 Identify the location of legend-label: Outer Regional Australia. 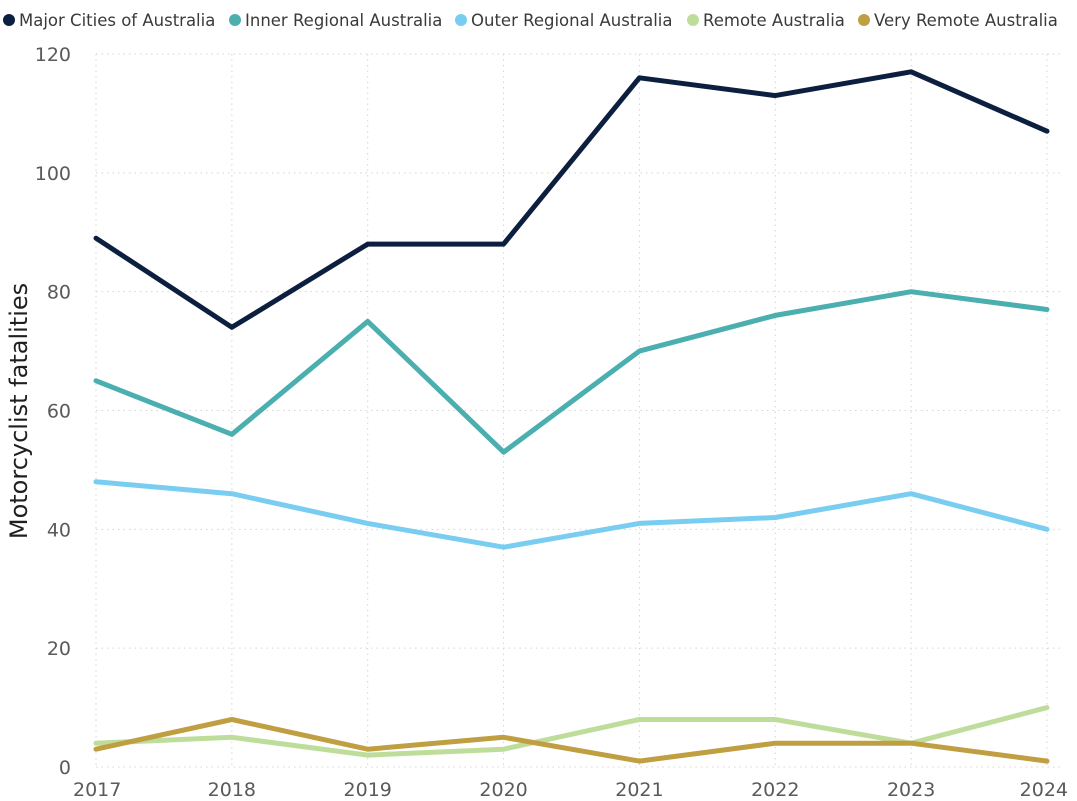
(572, 20).